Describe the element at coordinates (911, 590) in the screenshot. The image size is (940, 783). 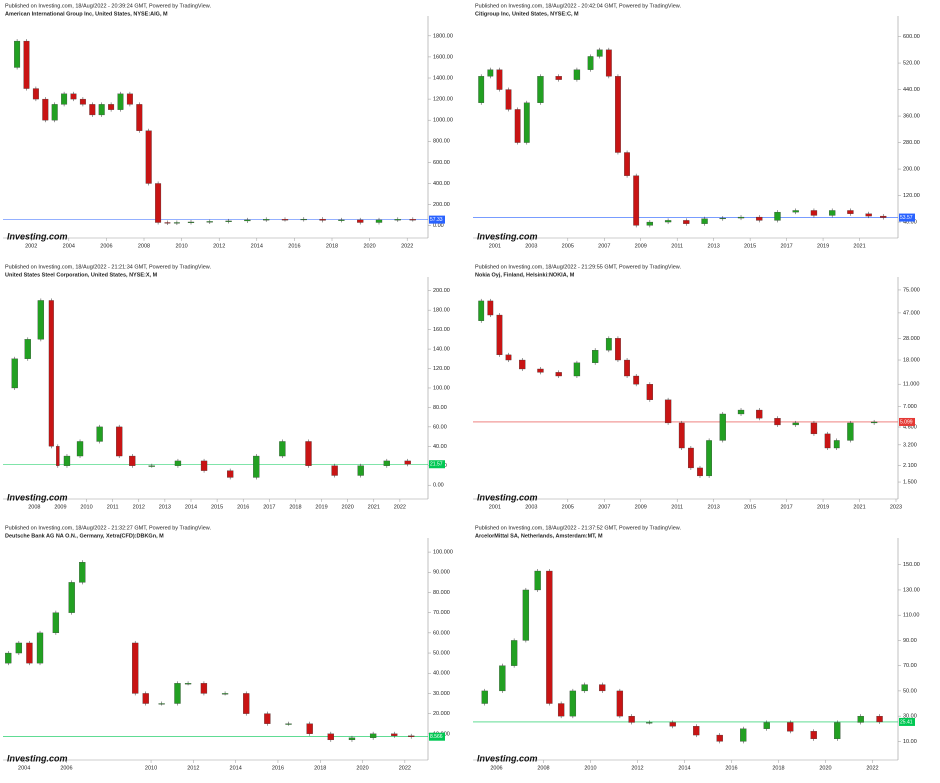
I see `y-tick-label: 130.00` at that location.